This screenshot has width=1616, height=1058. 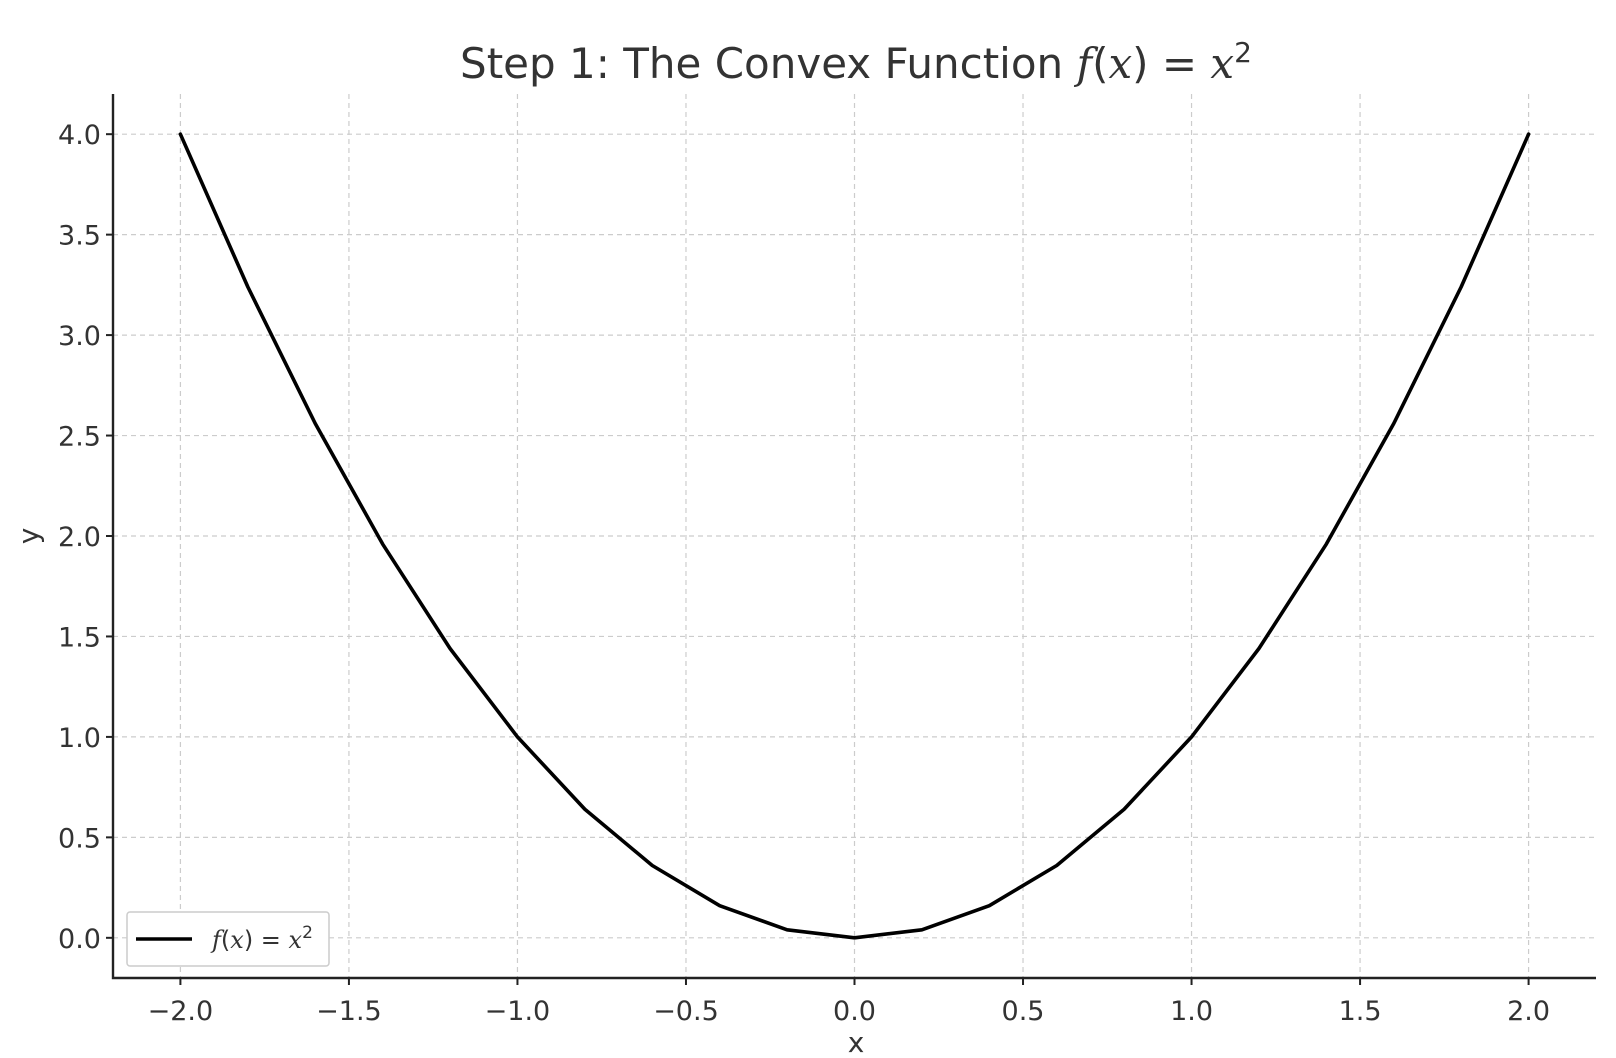 I want to click on title-math-exp: 2, so click(x=1243, y=52).